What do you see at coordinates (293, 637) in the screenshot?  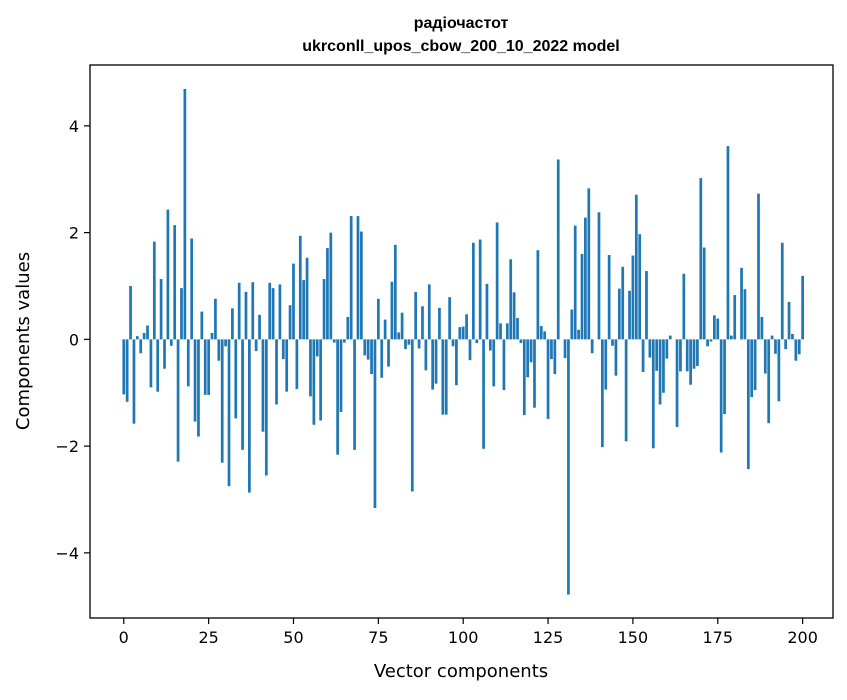 I see `x-tick-label: 50` at bounding box center [293, 637].